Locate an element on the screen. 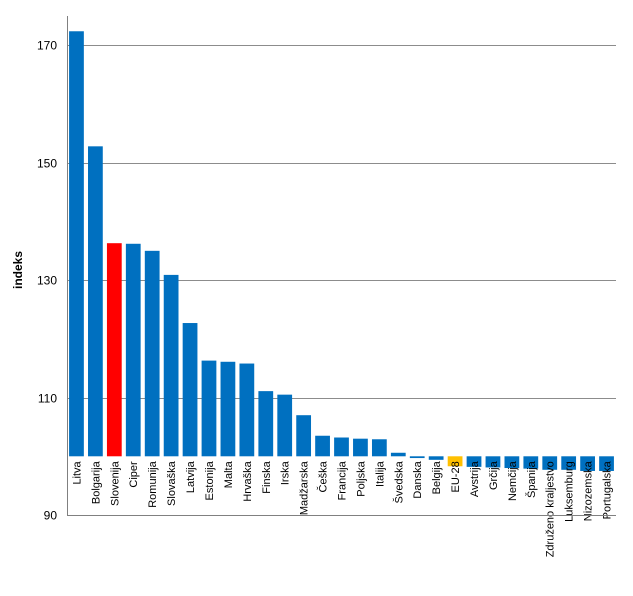  x-tick-label: Slovaška is located at coordinates (172, 483).